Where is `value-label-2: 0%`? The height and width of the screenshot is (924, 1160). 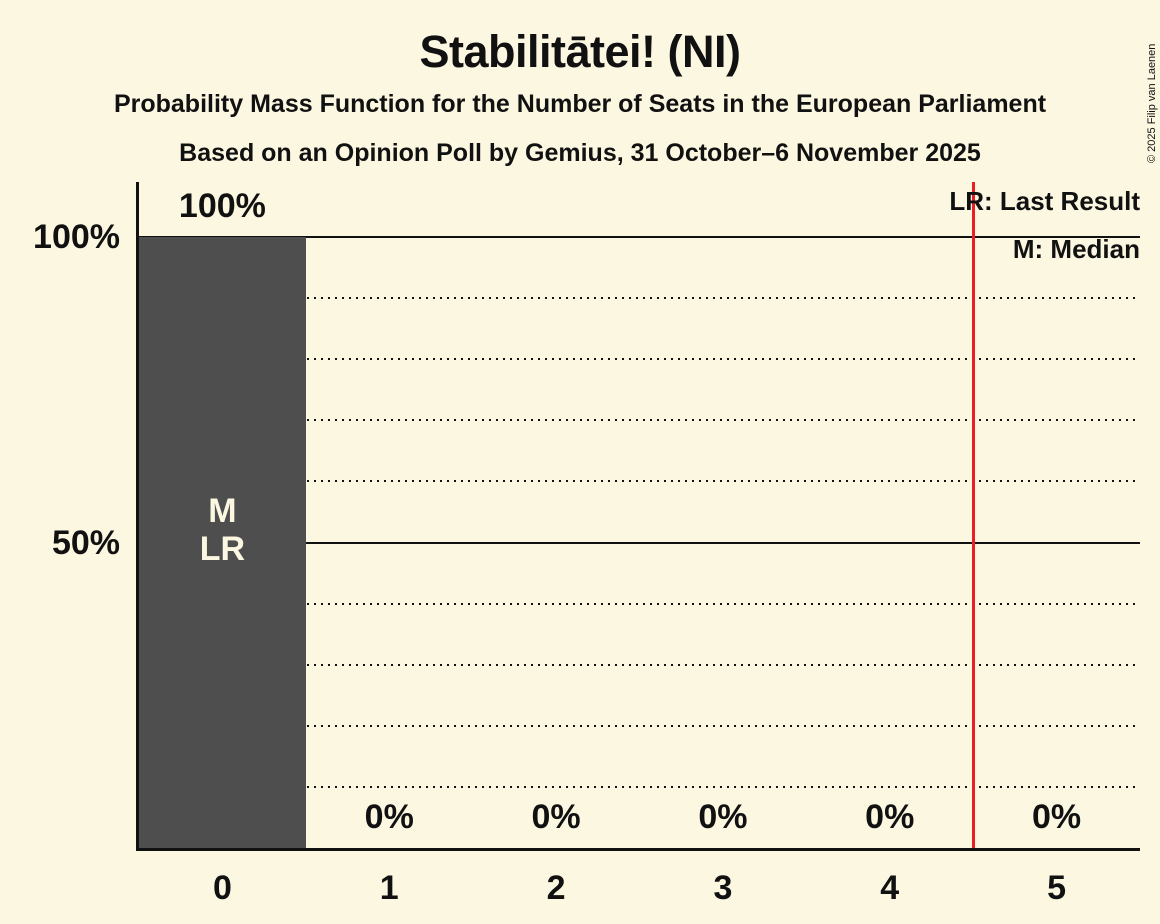 value-label-2: 0% is located at coordinates (556, 817).